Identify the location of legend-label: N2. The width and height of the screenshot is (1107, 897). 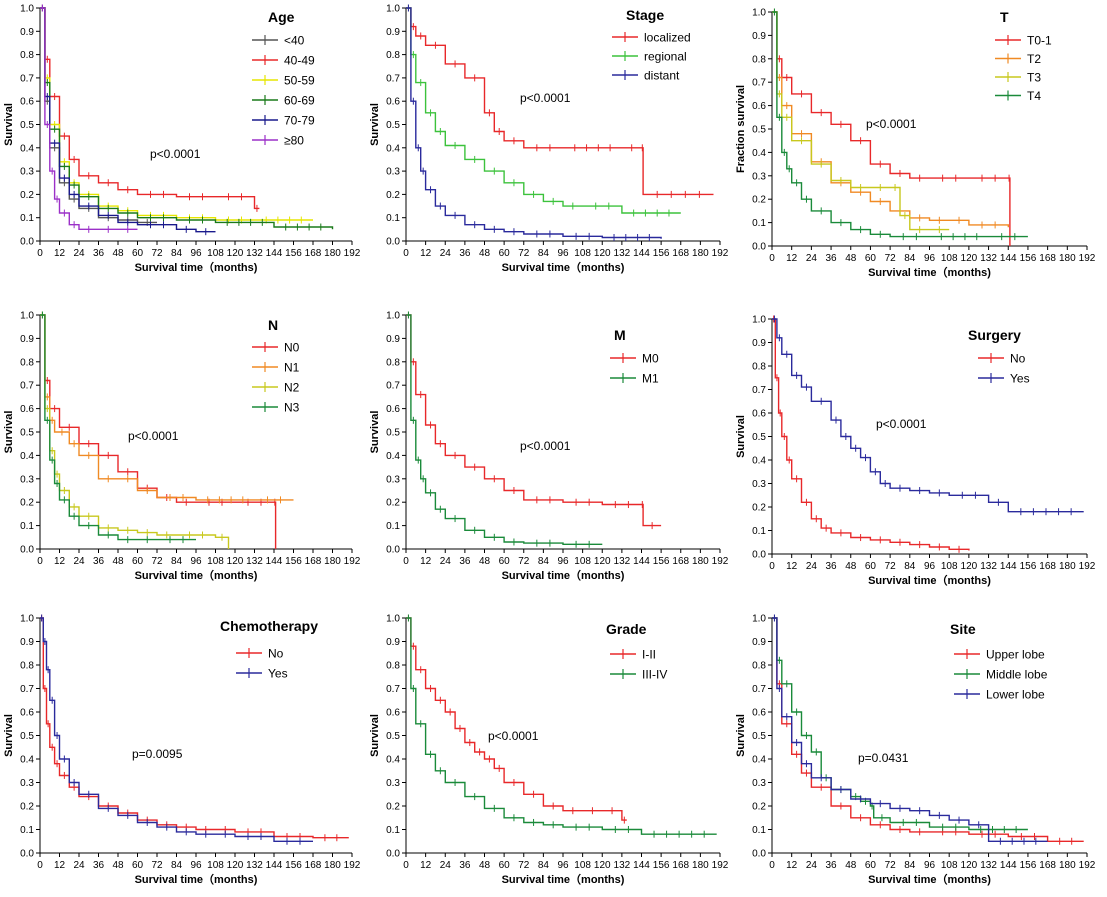
(292, 388).